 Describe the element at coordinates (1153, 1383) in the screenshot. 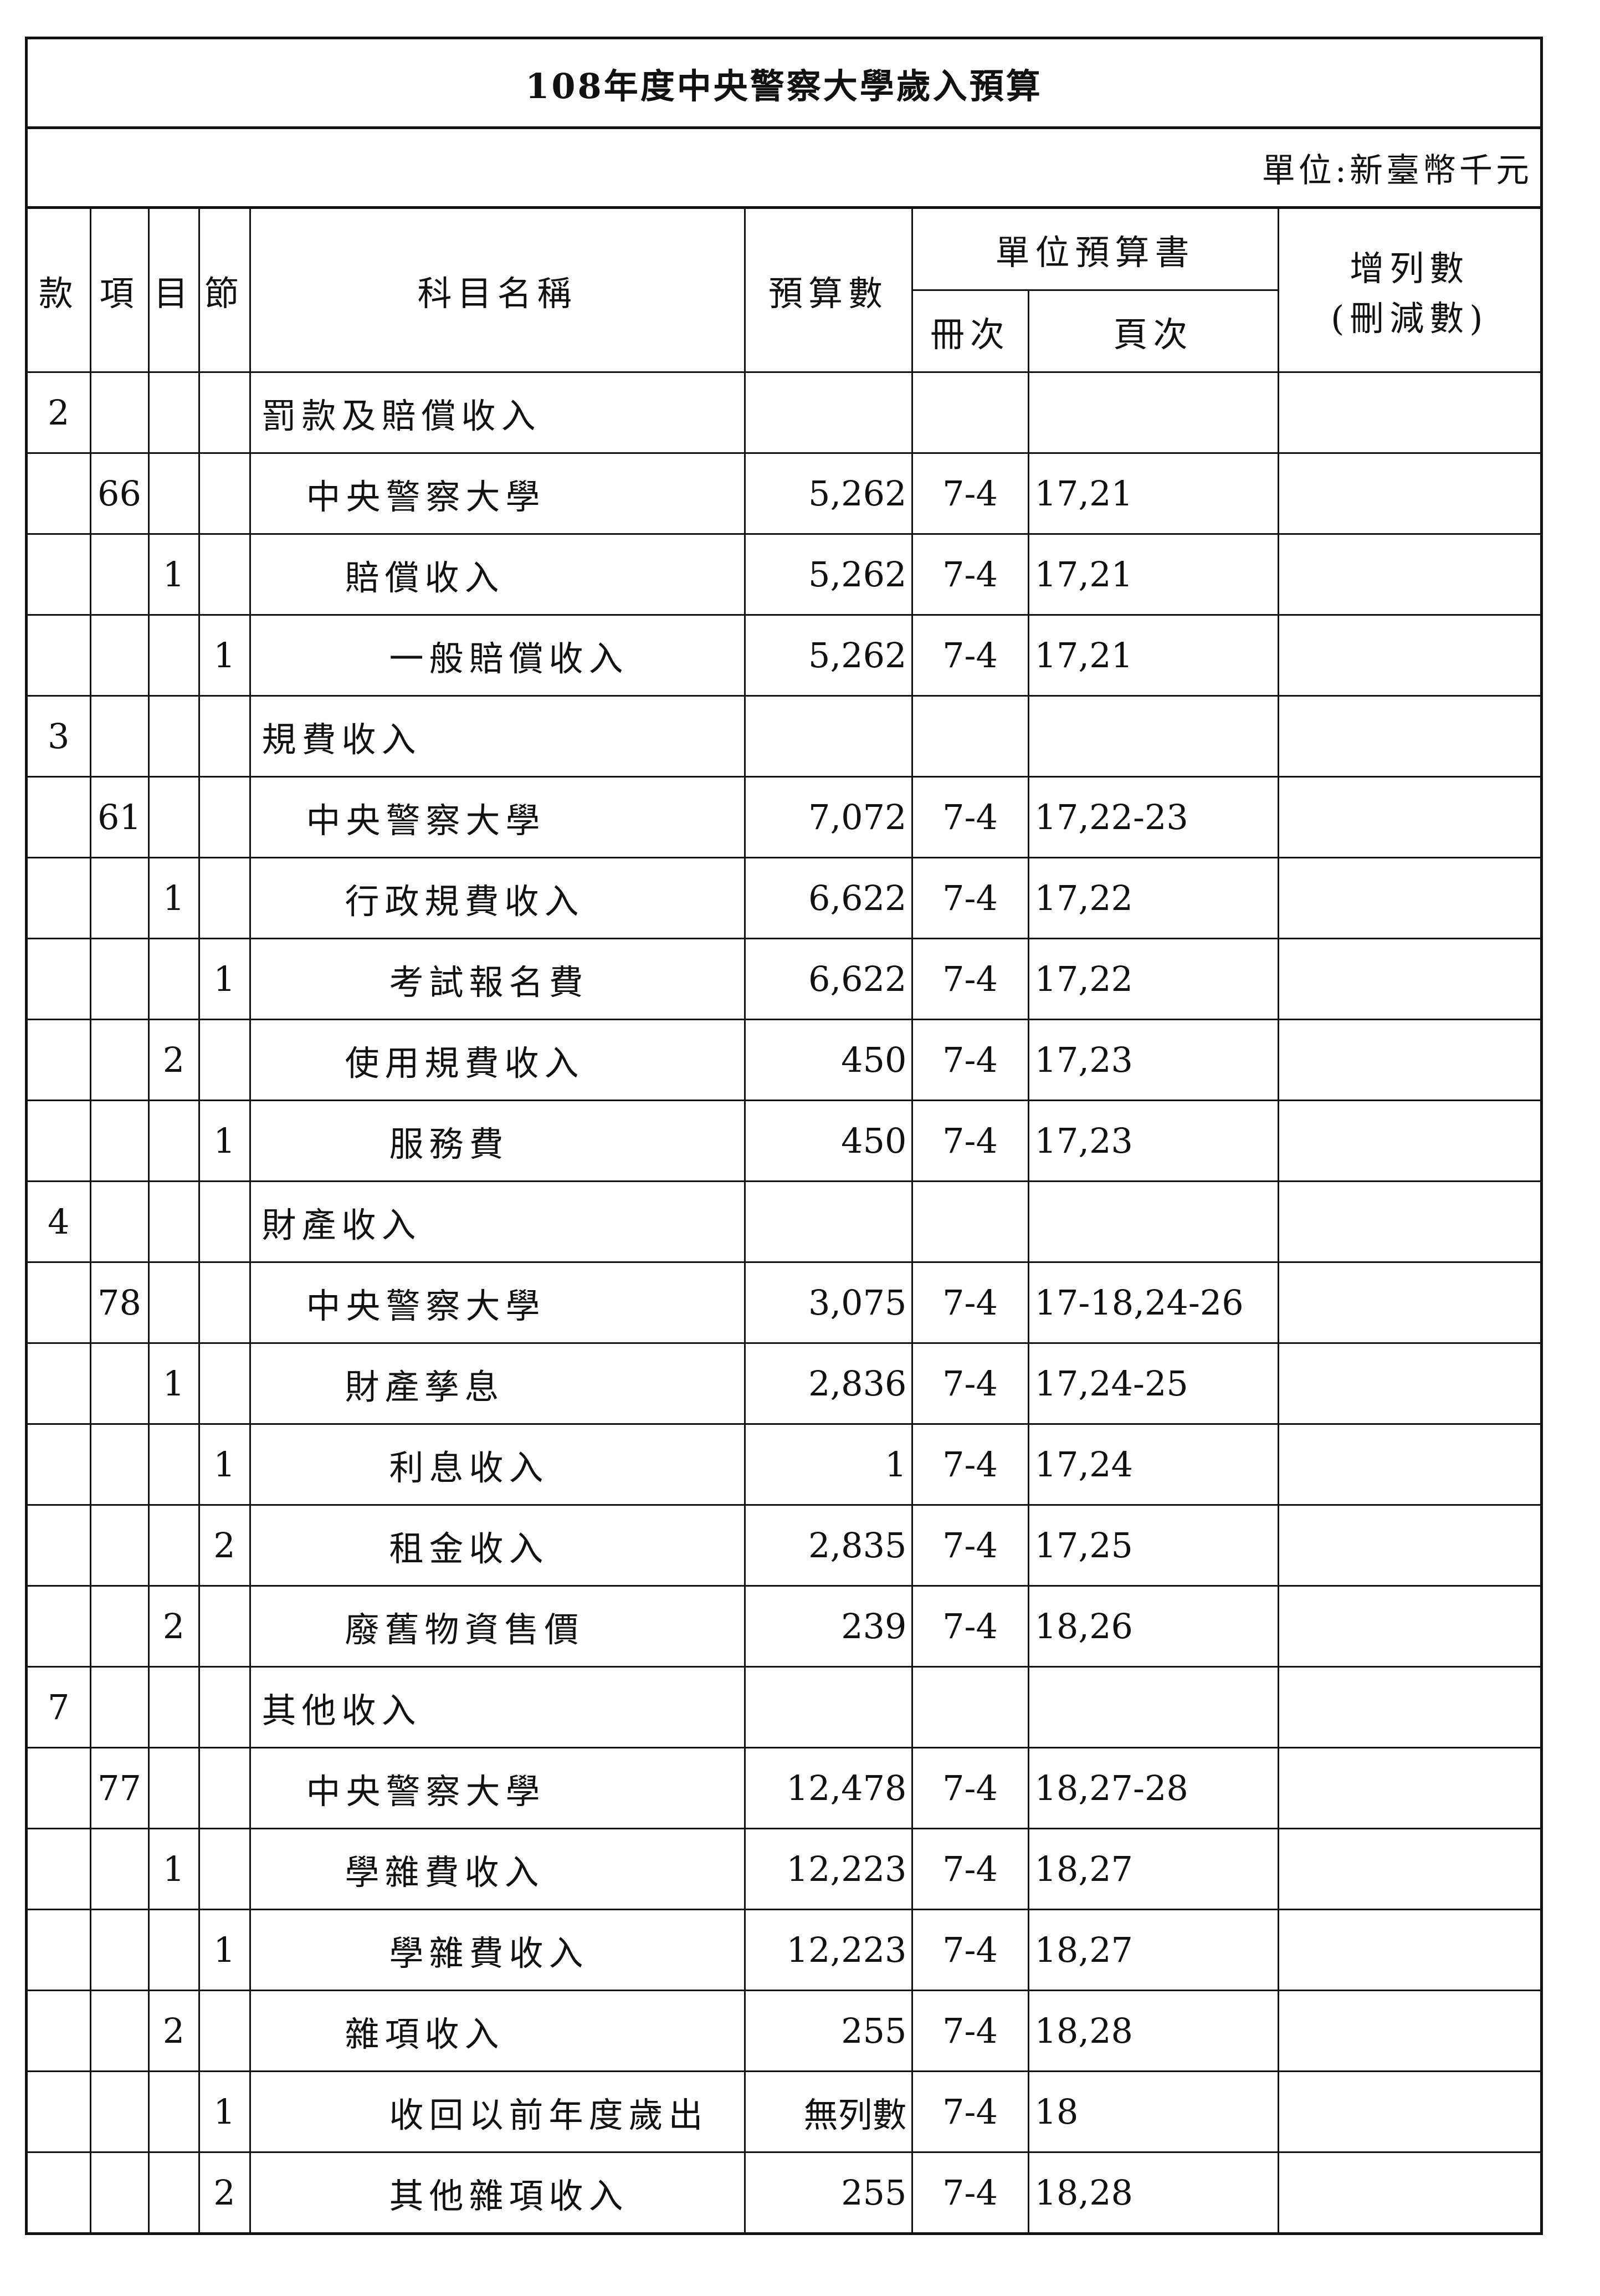

I see `cell-pages: 17,24-25` at that location.